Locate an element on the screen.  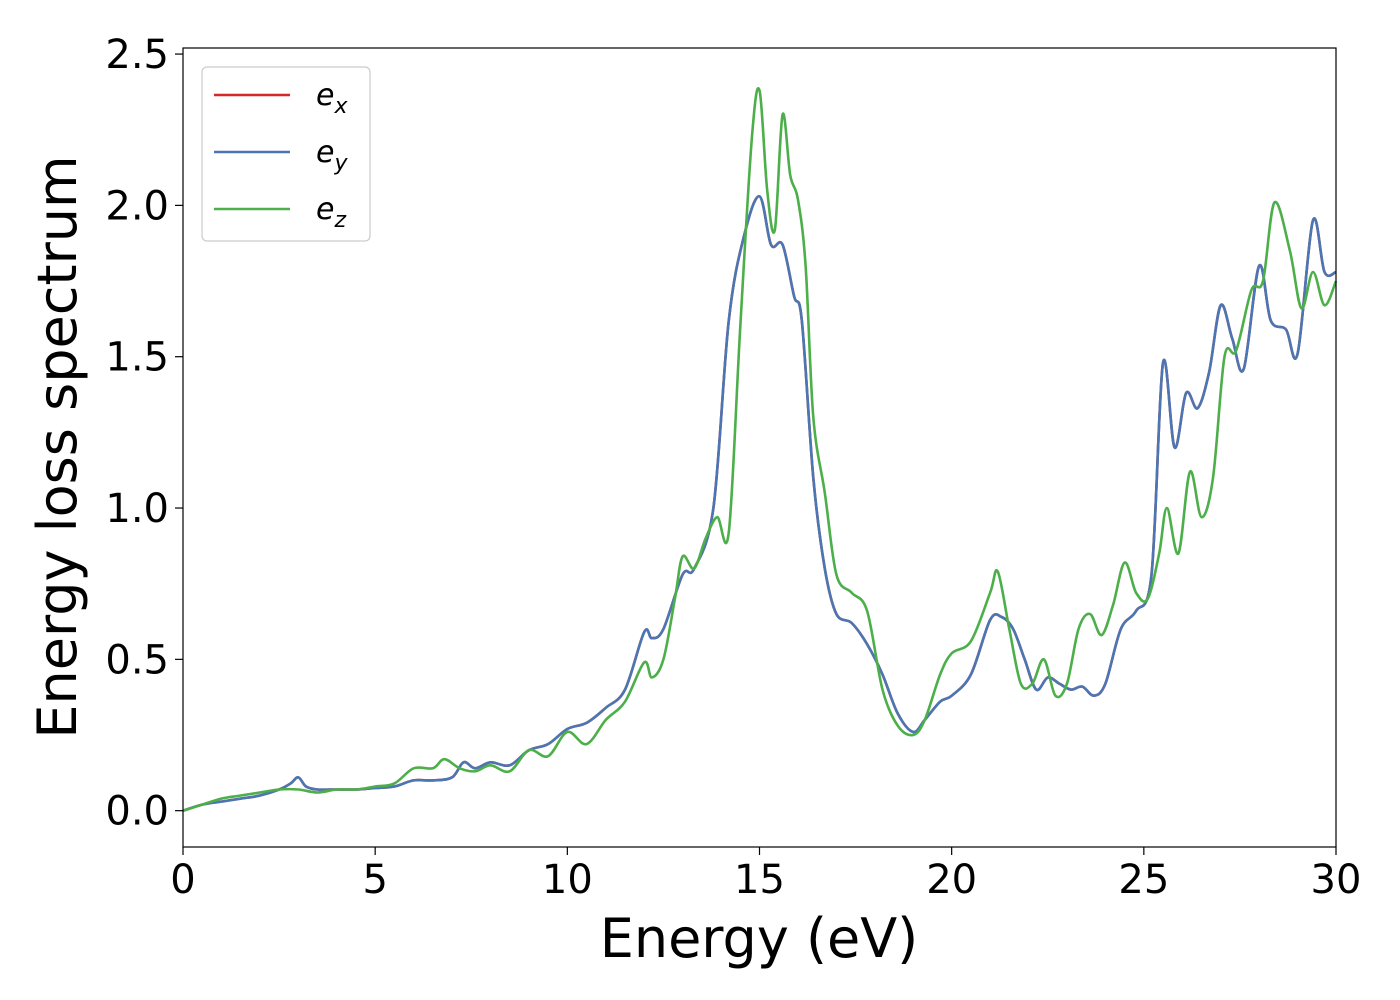
x-axis-ticks: 0 5 10 15 20 25 30 is located at coordinates (765, 875).